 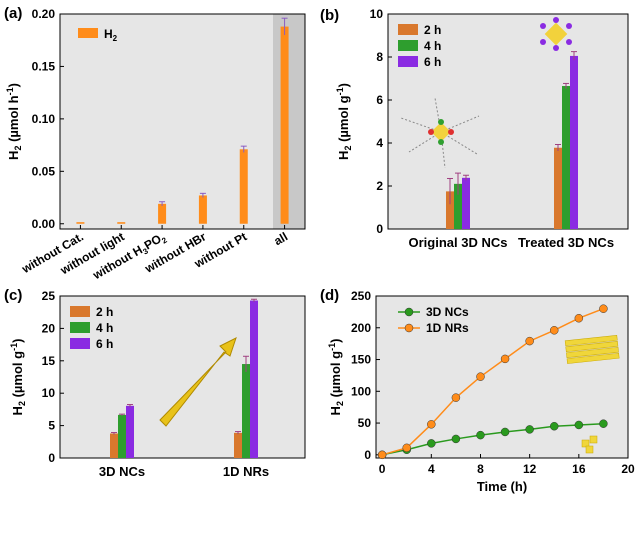 What do you see at coordinates (44, 171) in the screenshot?
I see `y-tick-label: 0.05` at bounding box center [44, 171].